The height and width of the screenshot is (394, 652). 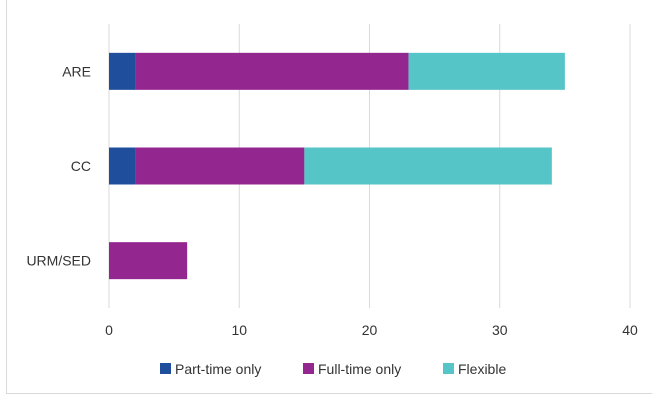 What do you see at coordinates (272, 71) in the screenshot?
I see `bar-are-full-time-only` at bounding box center [272, 71].